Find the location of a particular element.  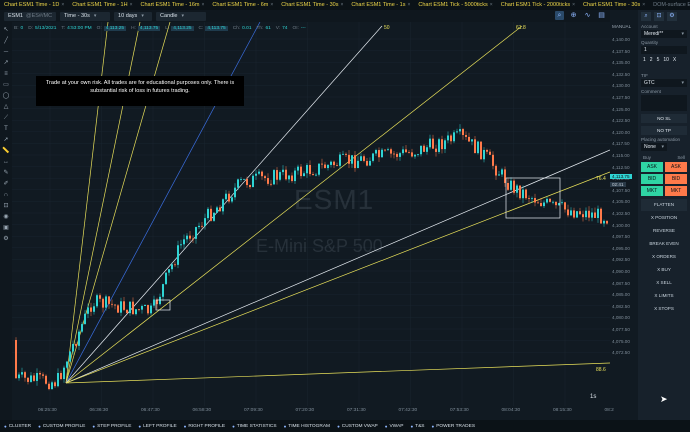

action-x-buy: X BUY is located at coordinates (664, 269).